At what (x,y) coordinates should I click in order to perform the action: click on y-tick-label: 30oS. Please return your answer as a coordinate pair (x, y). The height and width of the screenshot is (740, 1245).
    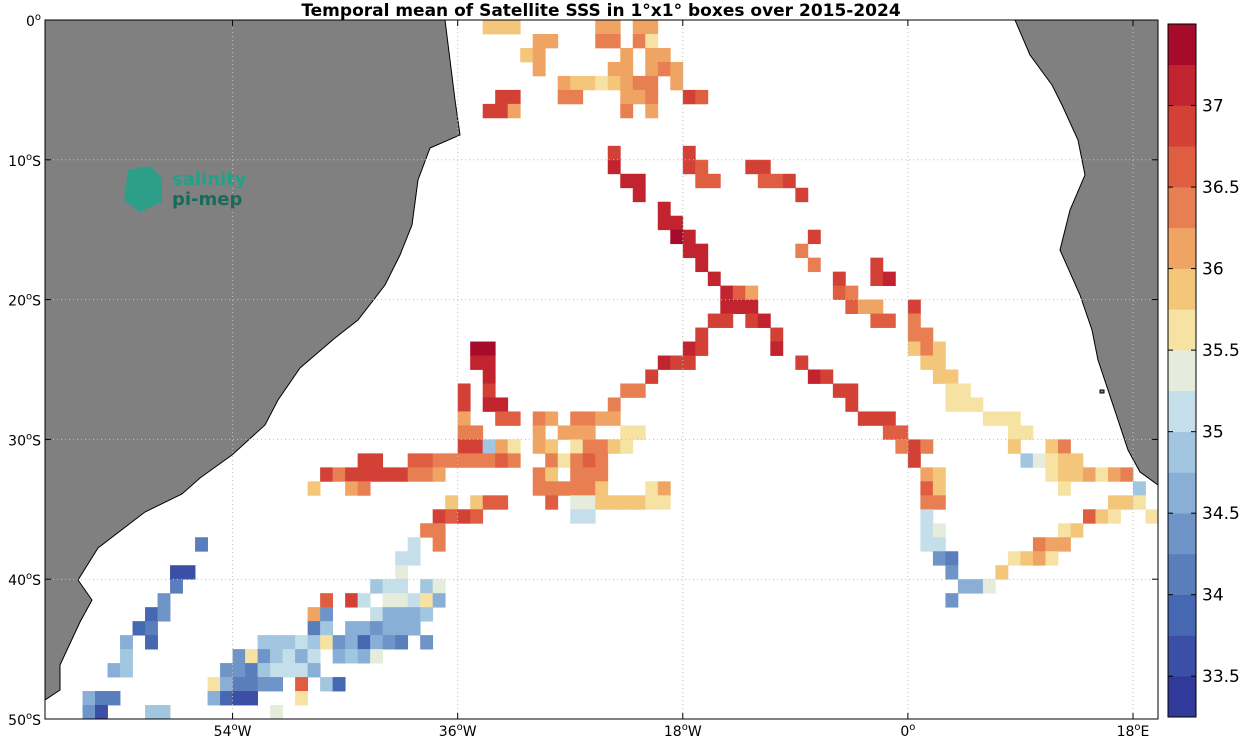
    Looking at the image, I should click on (24, 440).